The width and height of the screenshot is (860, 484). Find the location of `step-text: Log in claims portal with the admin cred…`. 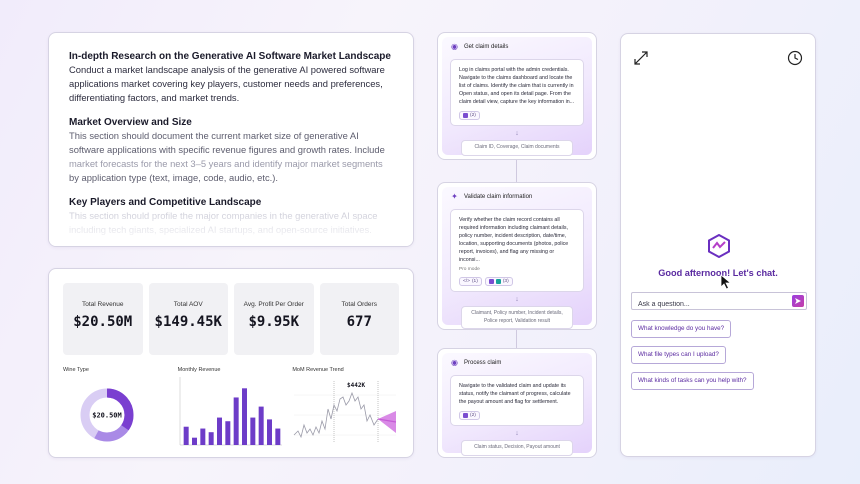

step-text: Log in claims portal with the admin cred… is located at coordinates (517, 86).